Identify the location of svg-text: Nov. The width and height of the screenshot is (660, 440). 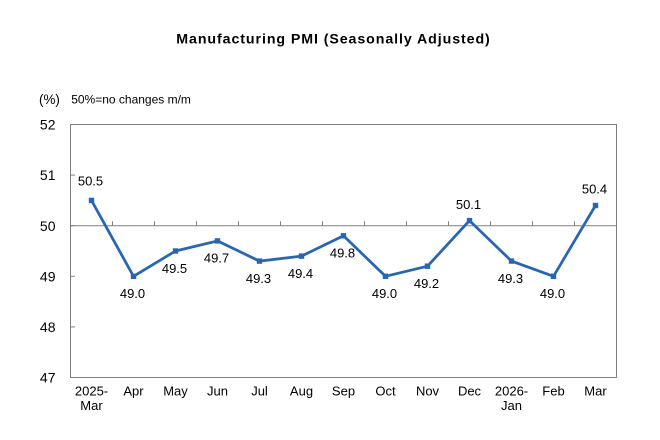
(428, 391).